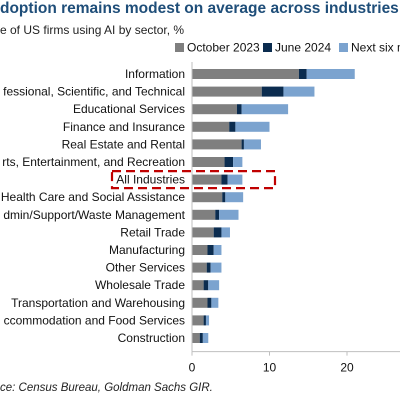  What do you see at coordinates (98, 303) in the screenshot?
I see `category-label: Transportation and Warehousing` at bounding box center [98, 303].